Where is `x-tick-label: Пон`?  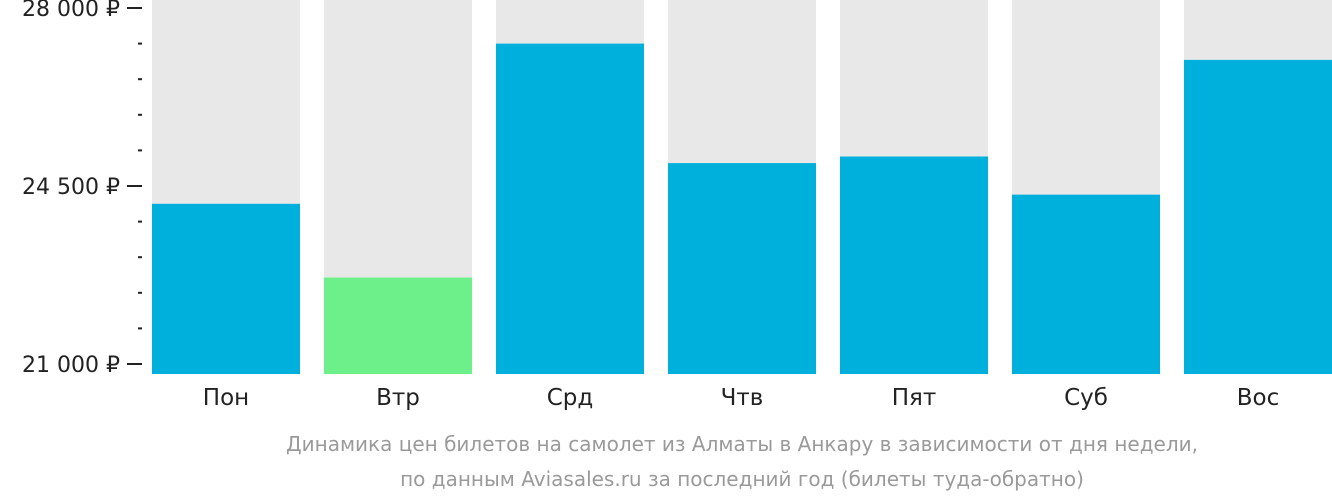
x-tick-label: Пон is located at coordinates (226, 398).